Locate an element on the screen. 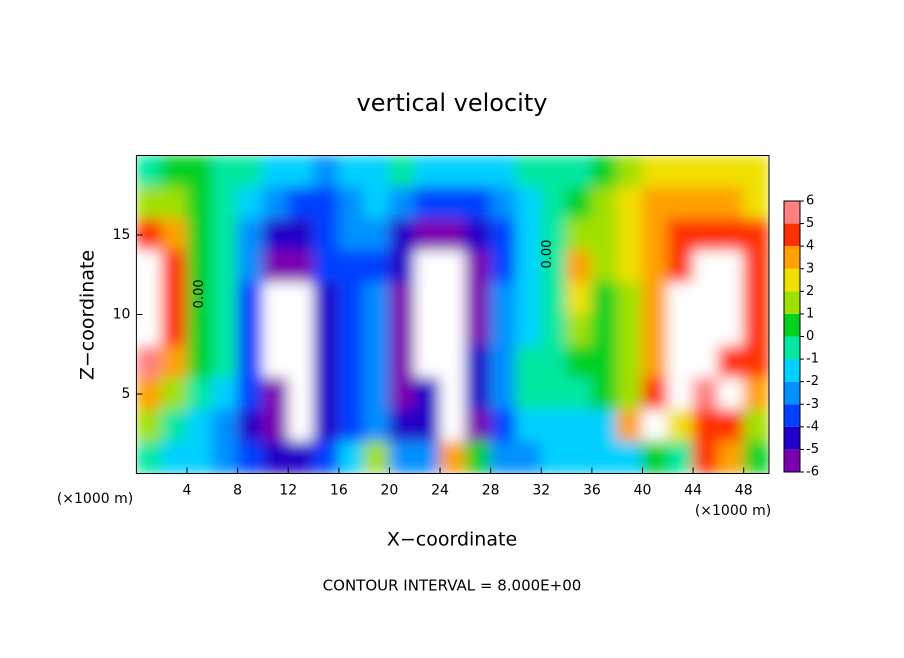 This screenshot has height=658, width=904. x-tick-label: 24 is located at coordinates (440, 491).